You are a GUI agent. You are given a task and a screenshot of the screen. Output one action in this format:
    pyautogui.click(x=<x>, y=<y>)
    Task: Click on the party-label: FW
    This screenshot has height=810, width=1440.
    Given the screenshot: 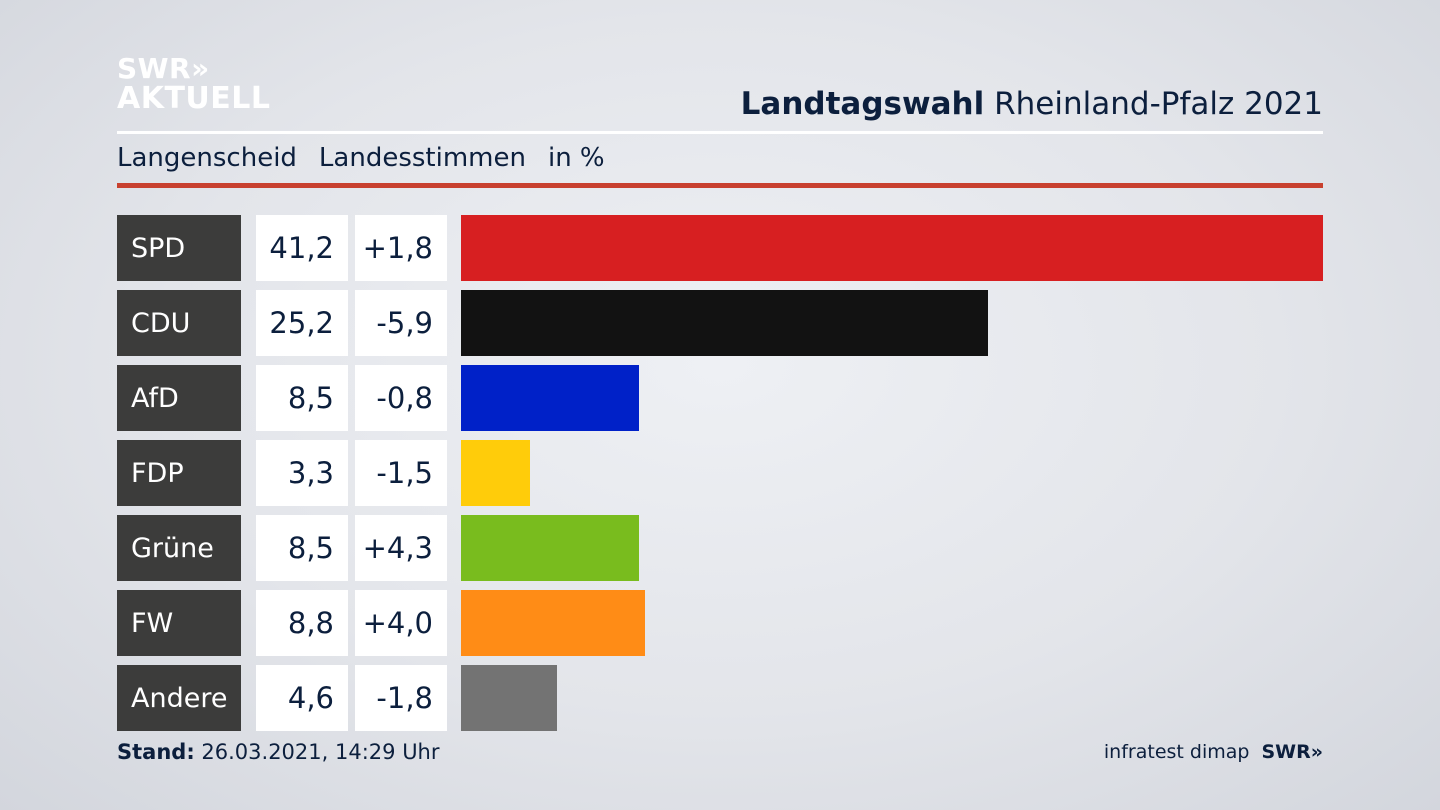 What is the action you would take?
    pyautogui.click(x=179, y=623)
    